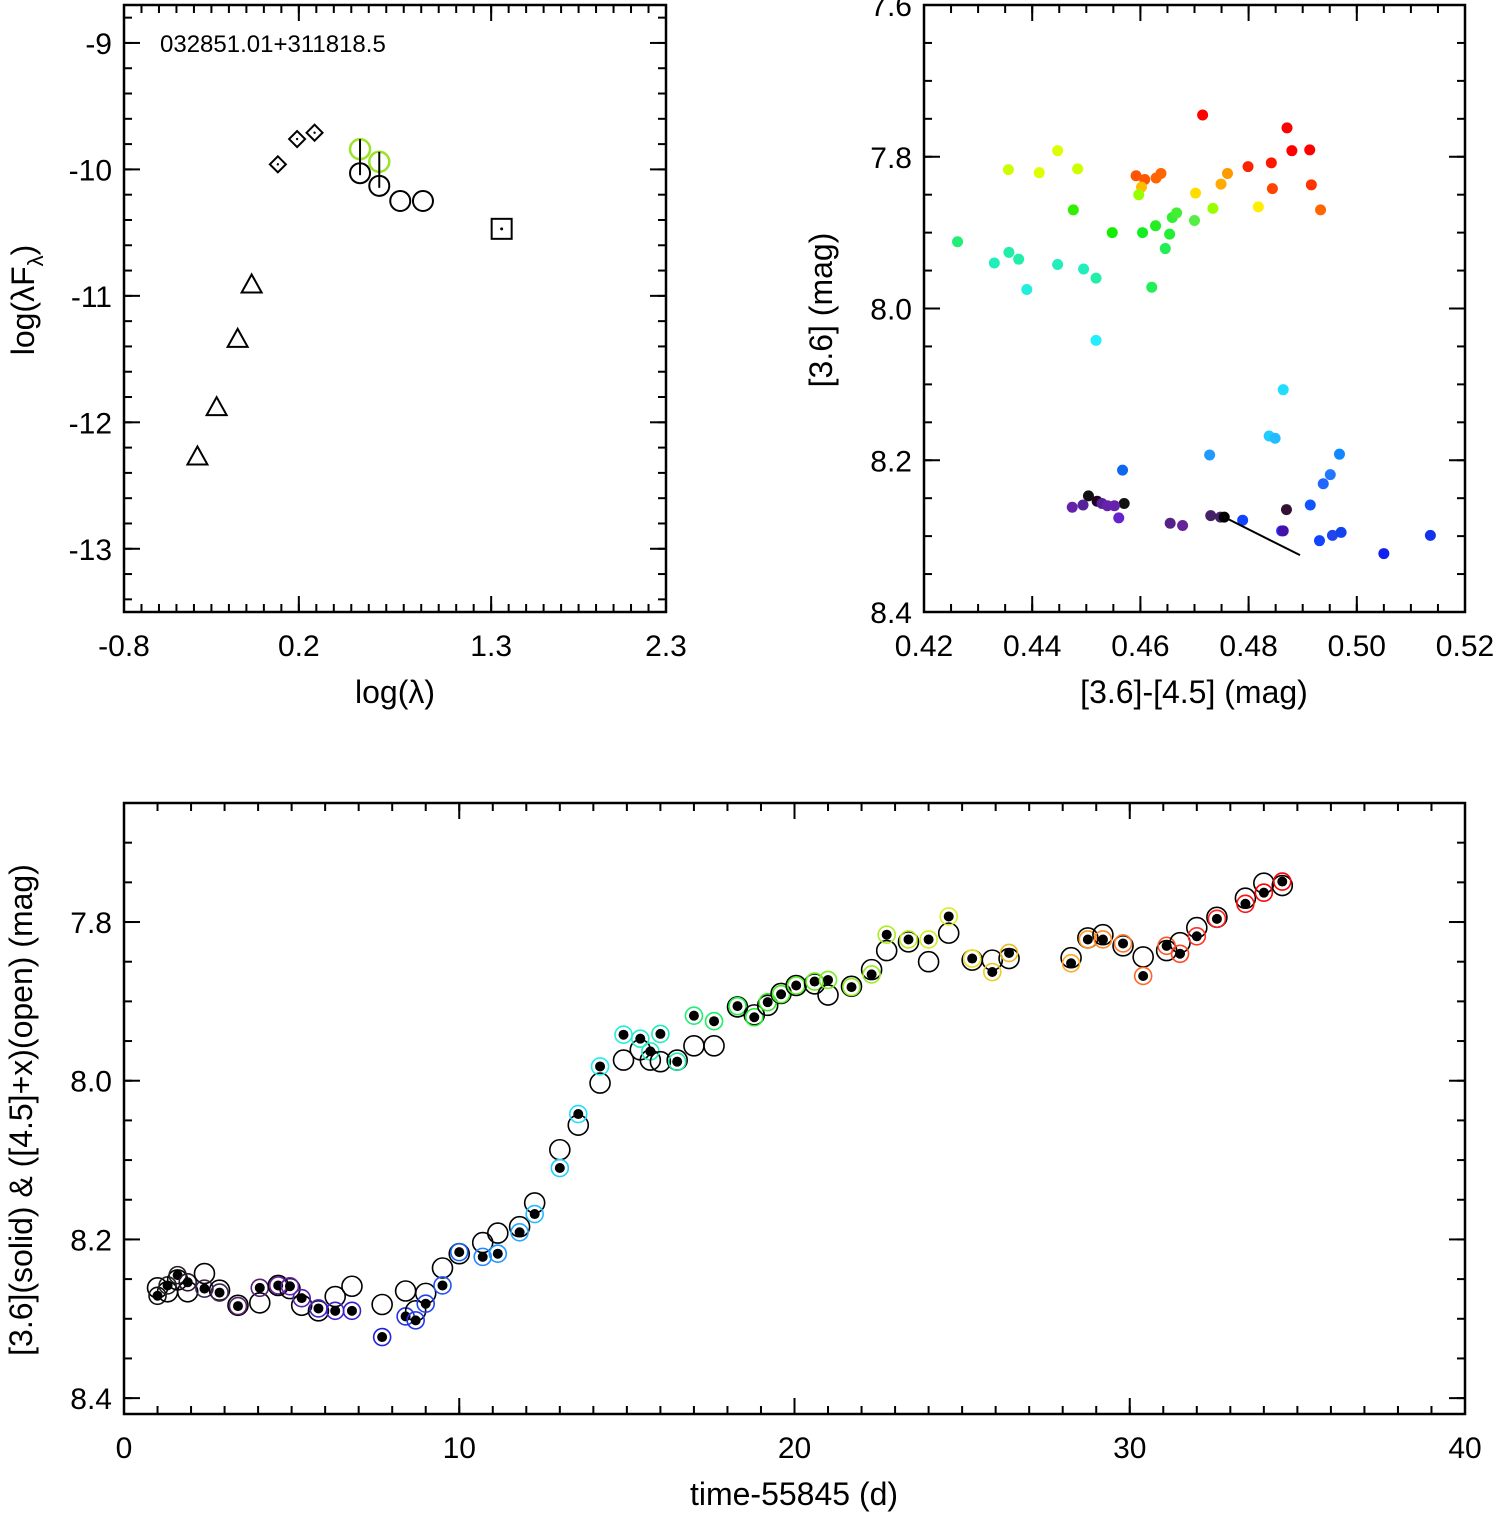 The width and height of the screenshot is (1500, 1513). I want to click on cmd-x-tick-label: 0.46, so click(1140, 646).